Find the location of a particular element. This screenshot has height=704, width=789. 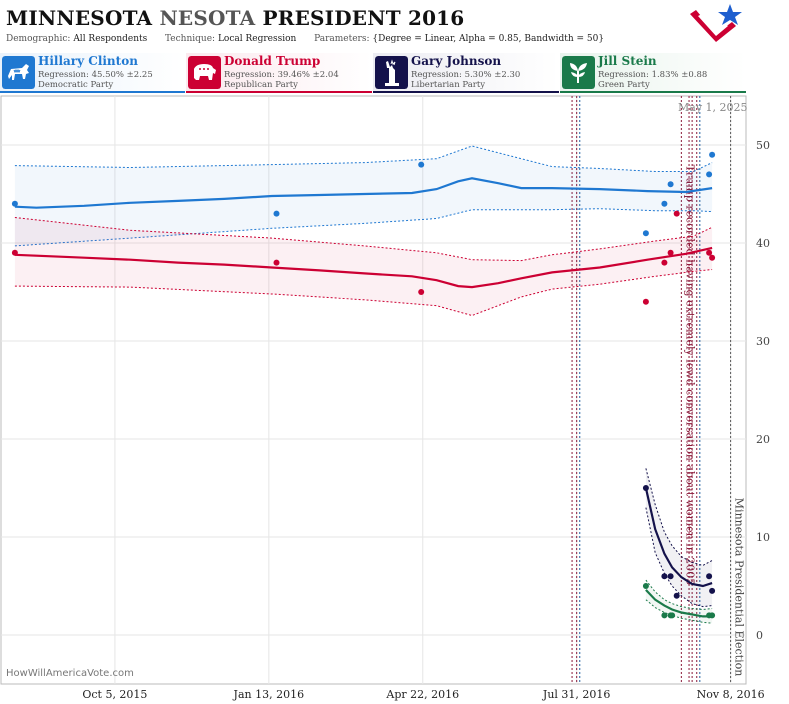

series-jill-stein is located at coordinates (679, 601).